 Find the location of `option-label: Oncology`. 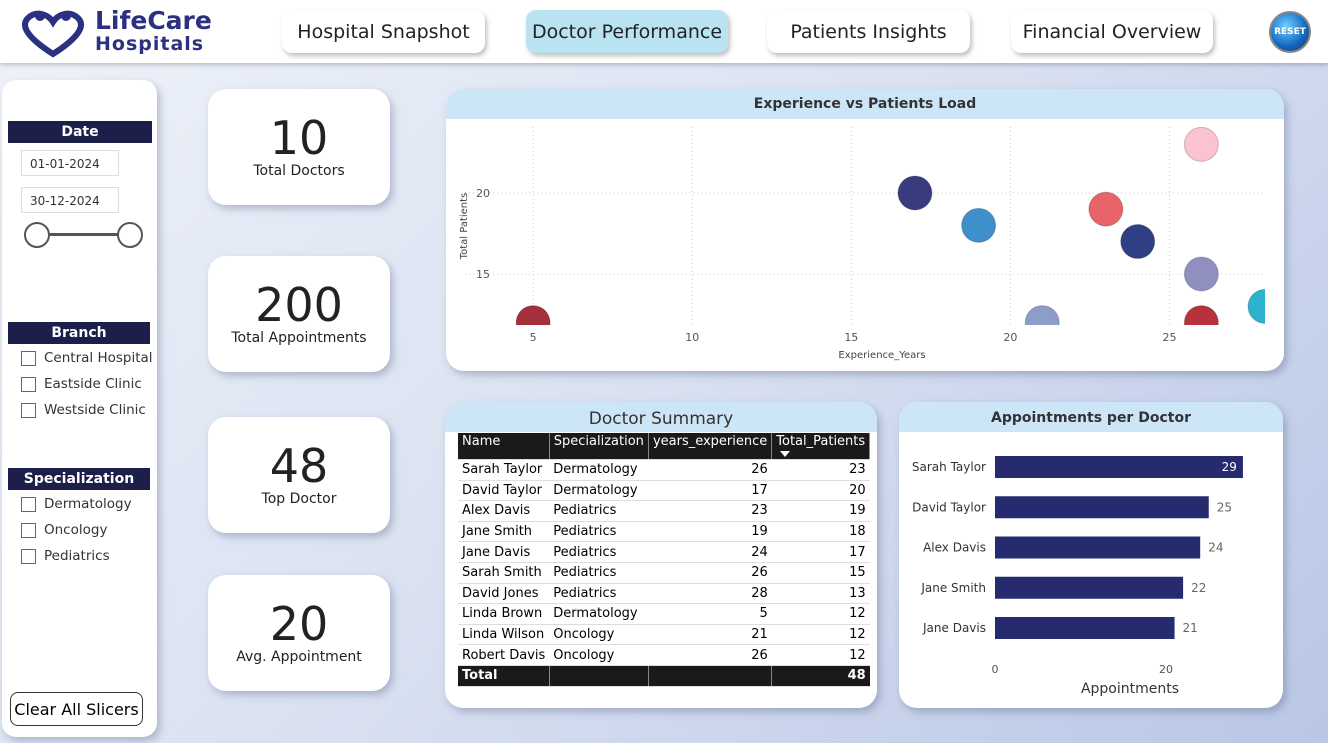

option-label: Oncology is located at coordinates (76, 530).